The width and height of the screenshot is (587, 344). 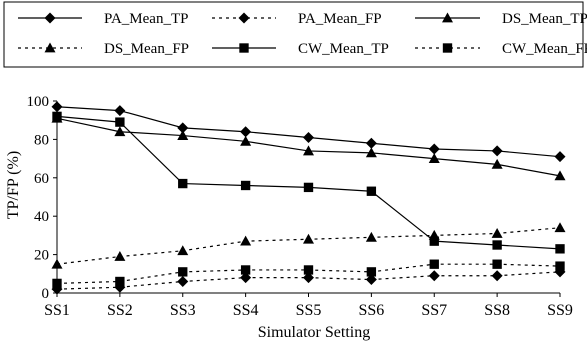 I want to click on series-ds-mean-fp, so click(x=308, y=245).